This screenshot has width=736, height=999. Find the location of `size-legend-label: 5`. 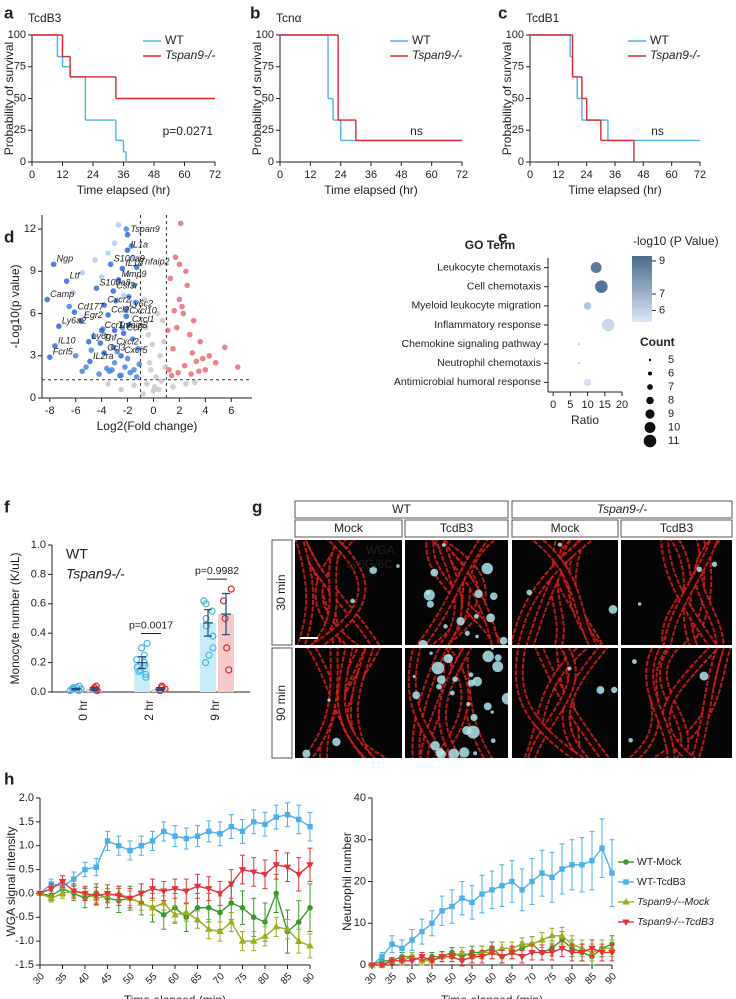

size-legend-label: 5 is located at coordinates (671, 360).